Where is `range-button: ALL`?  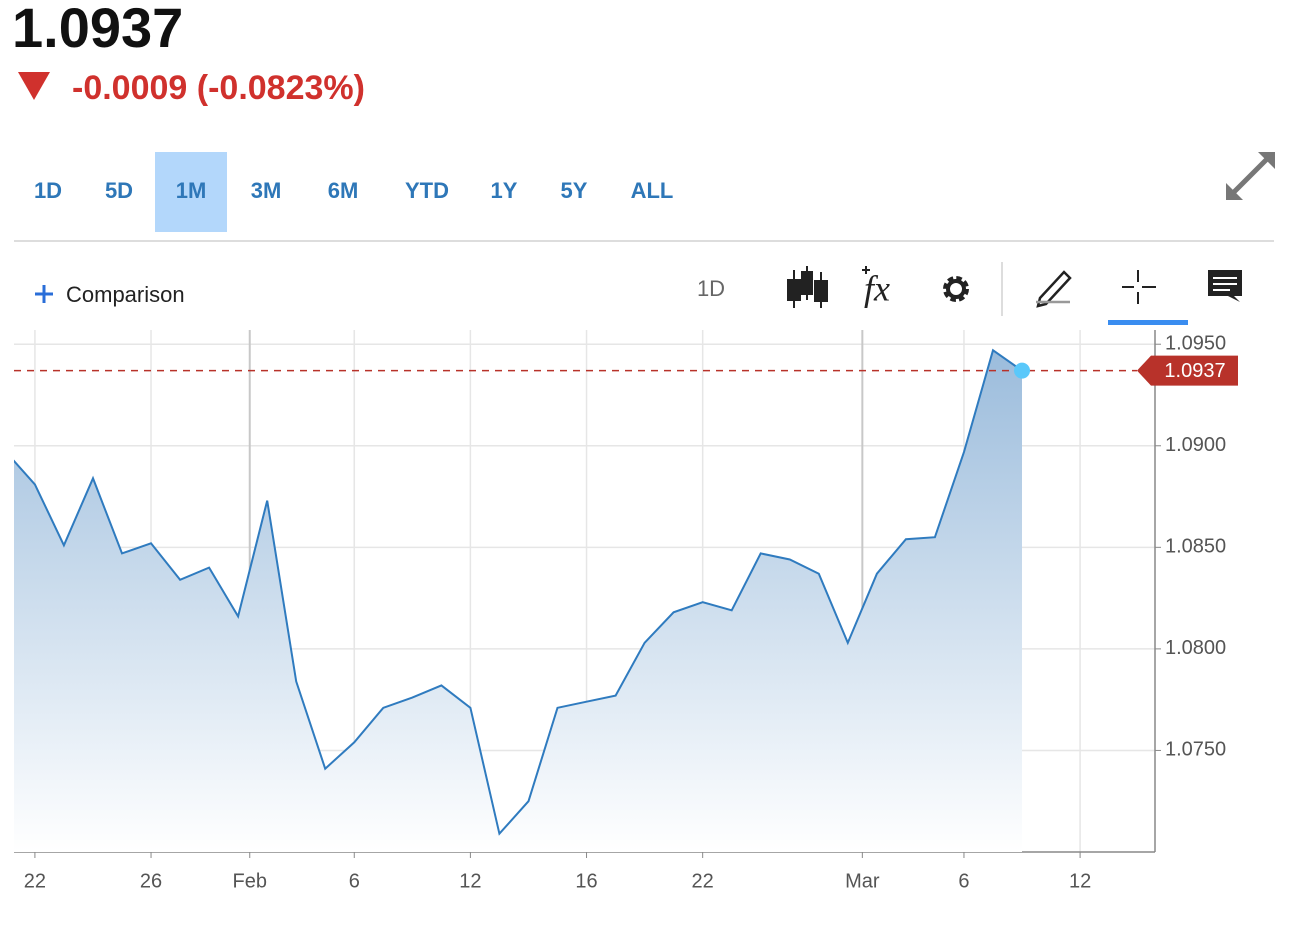
range-button: ALL is located at coordinates (652, 190).